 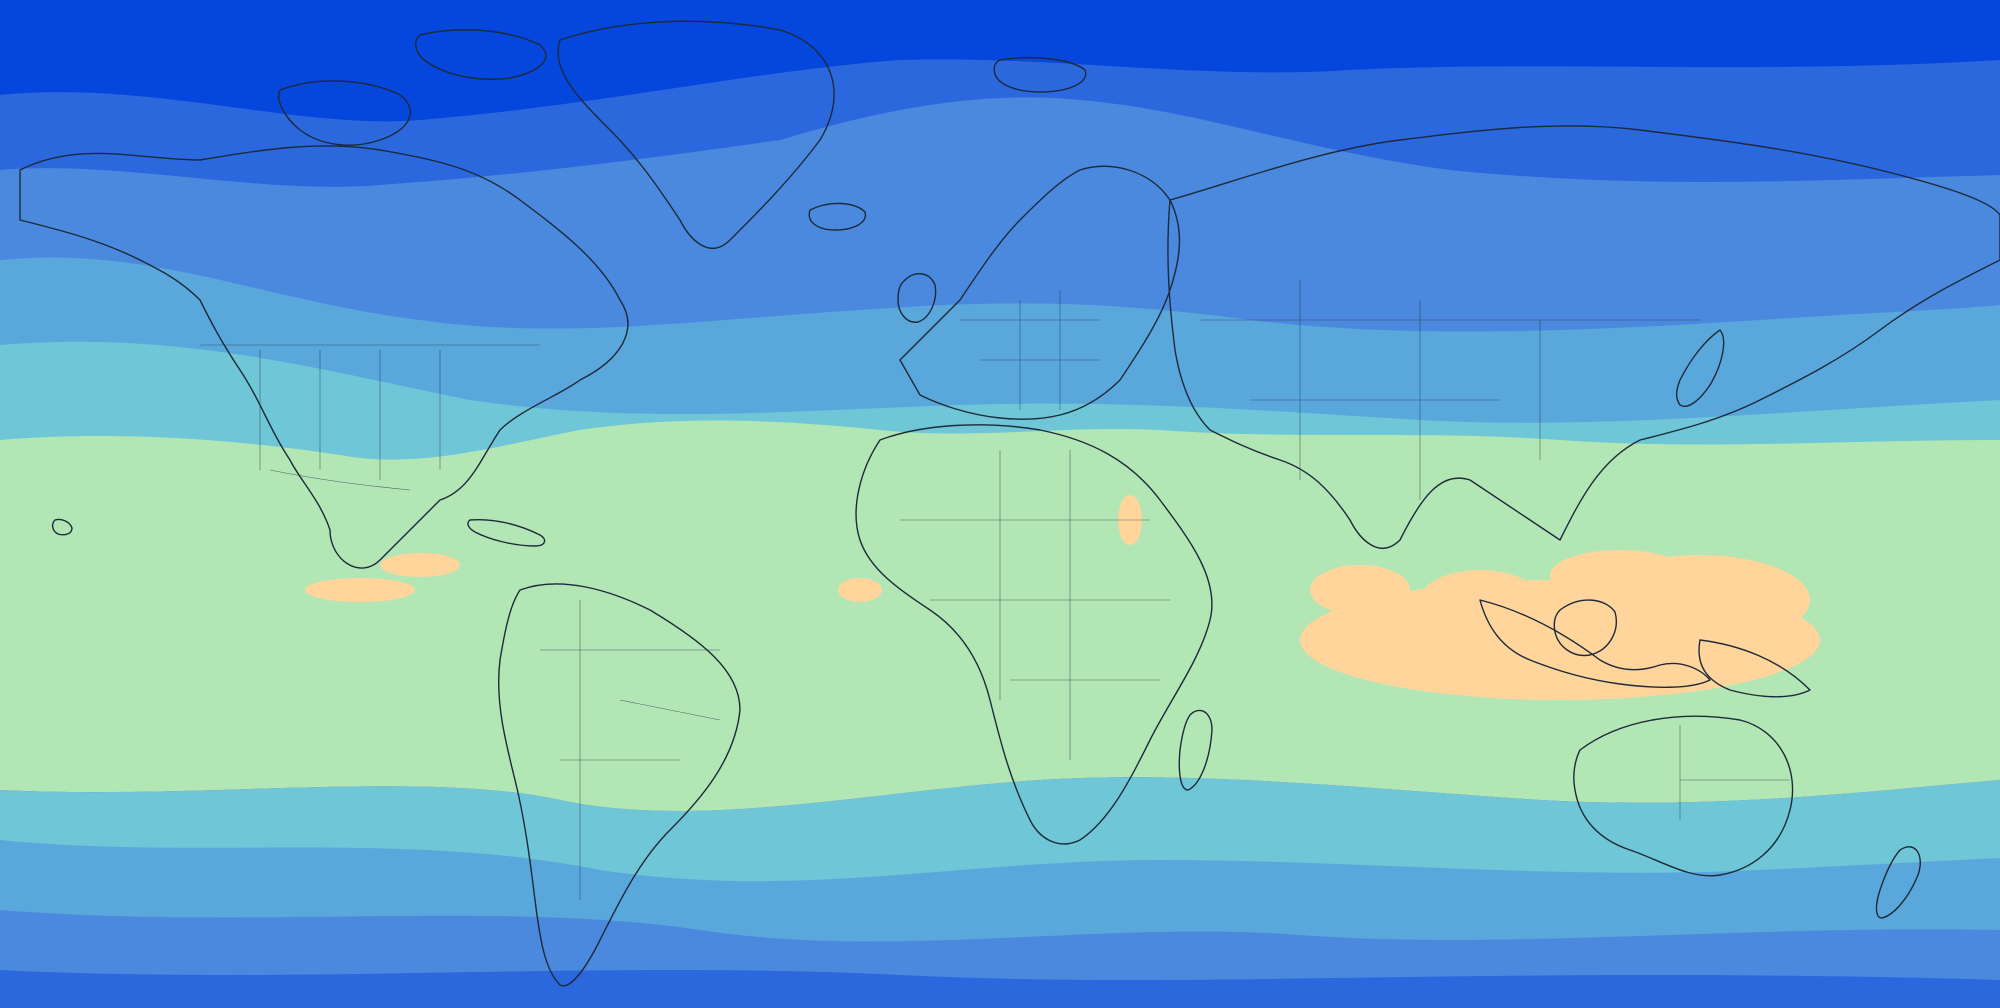 I want to click on coastline-south-america, so click(x=619, y=785).